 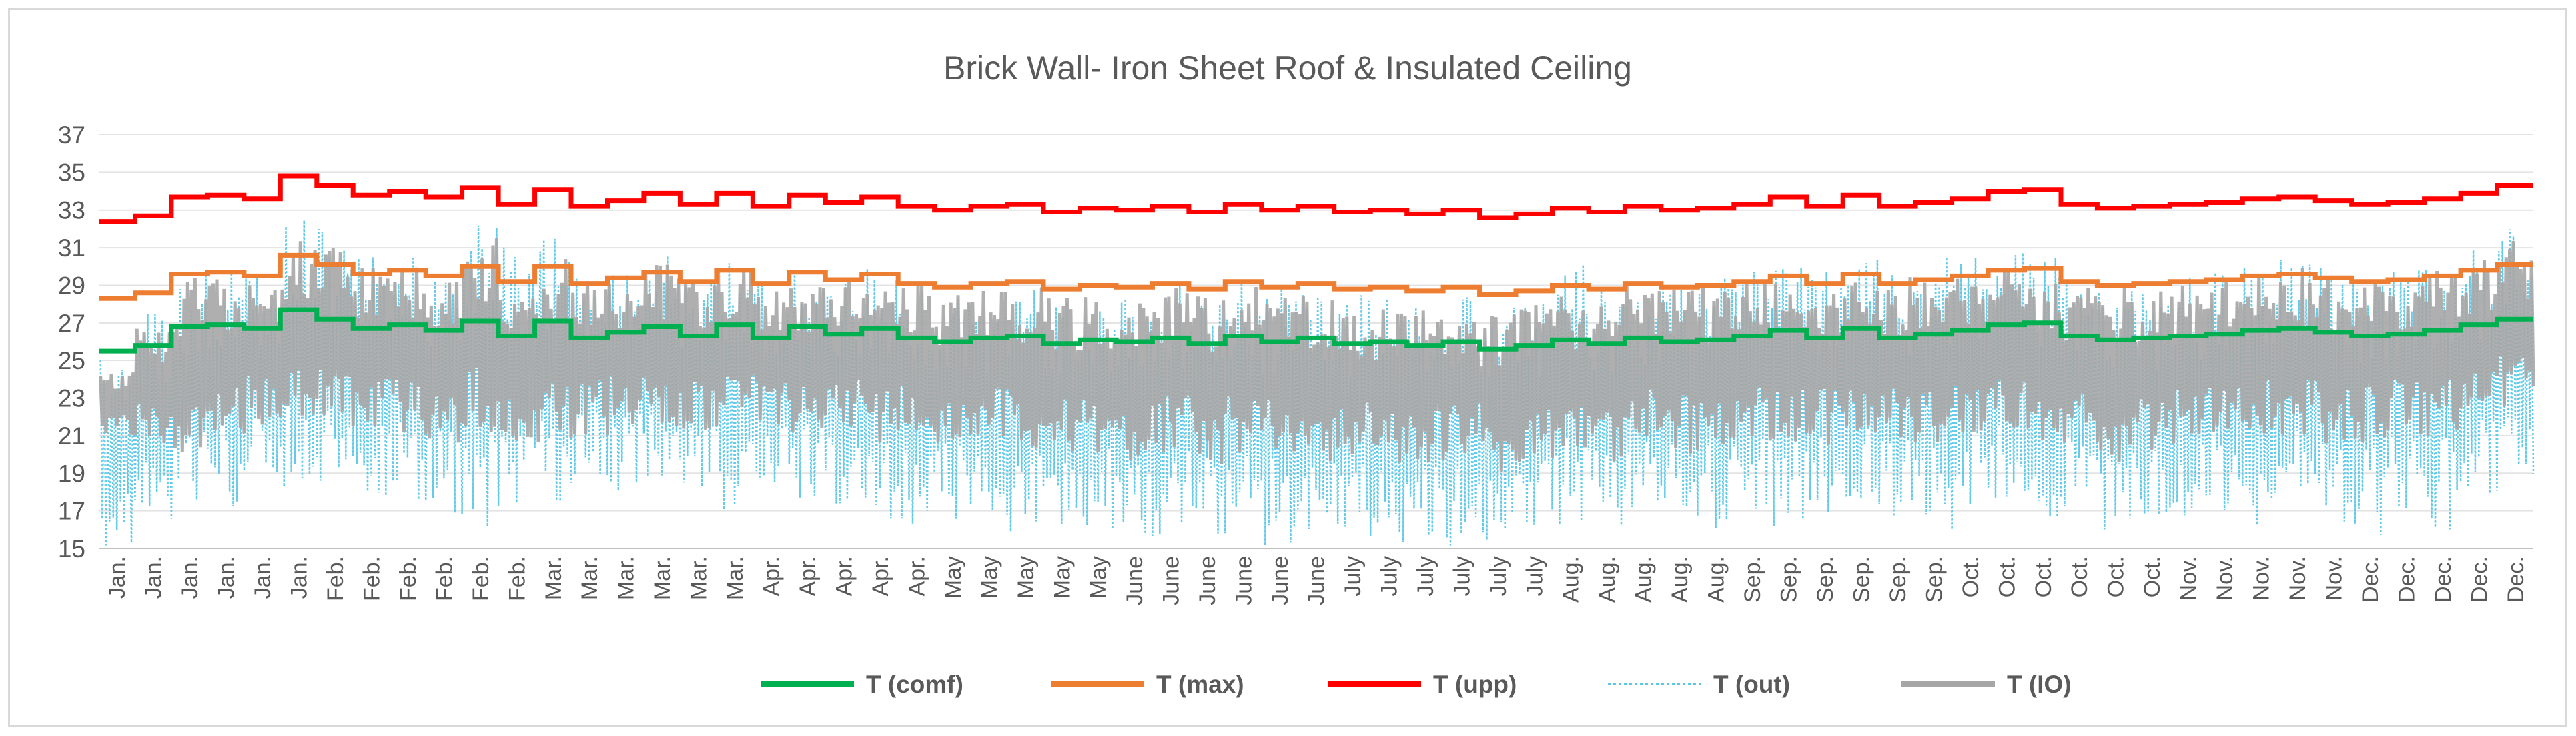 What do you see at coordinates (71, 135) in the screenshot?
I see `y-tick-label: 37` at bounding box center [71, 135].